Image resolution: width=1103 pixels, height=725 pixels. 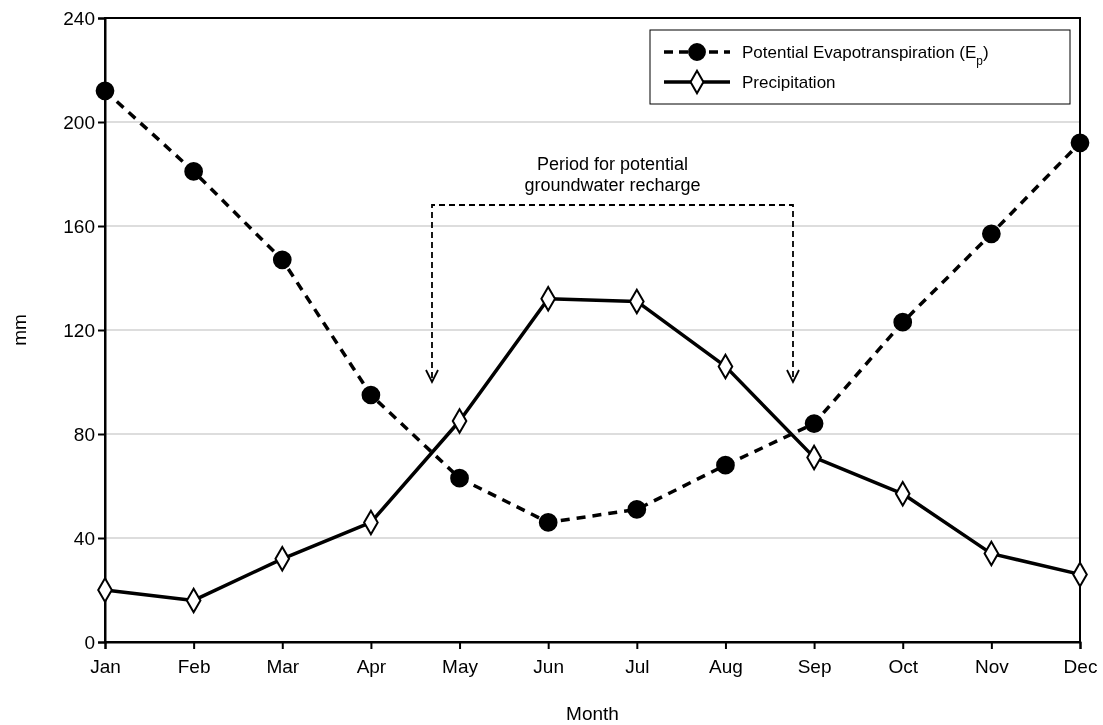 I want to click on x-tick-label: Aug, so click(x=726, y=666).